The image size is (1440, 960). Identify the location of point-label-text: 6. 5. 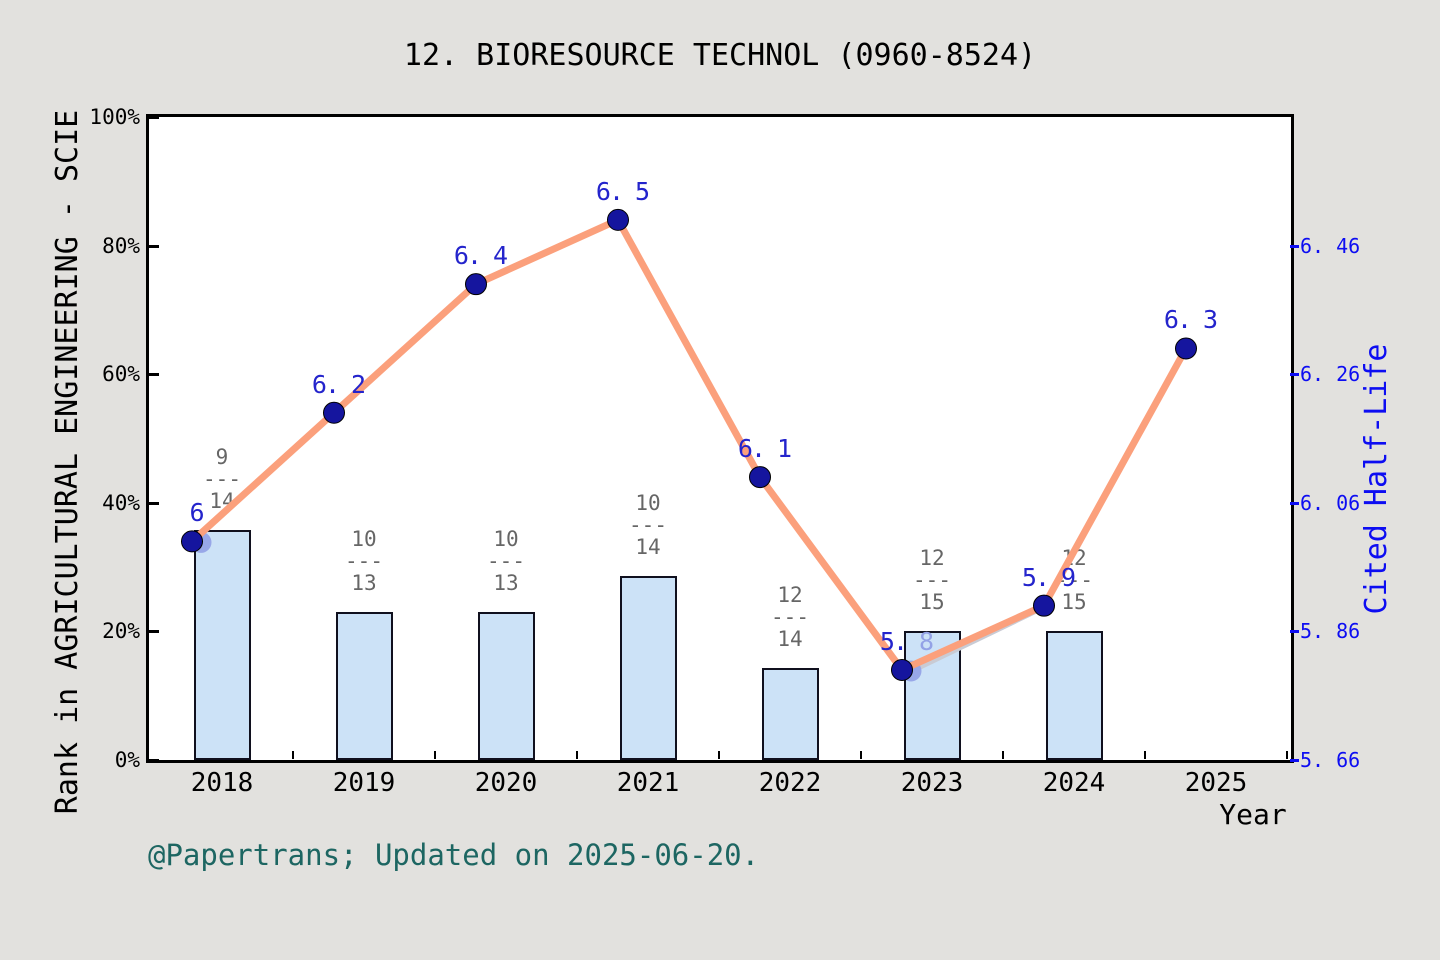
(622, 191).